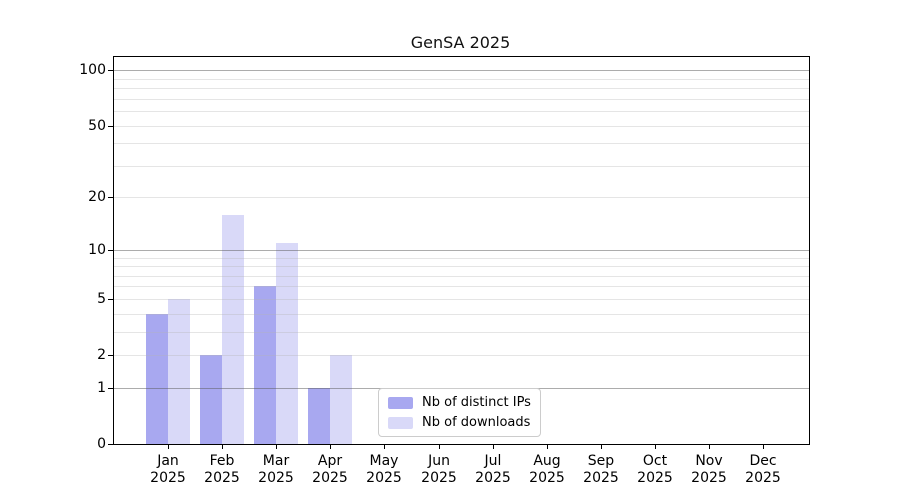 The width and height of the screenshot is (900, 500). Describe the element at coordinates (276, 461) in the screenshot. I see `x-tick-label-line: Mar` at that location.